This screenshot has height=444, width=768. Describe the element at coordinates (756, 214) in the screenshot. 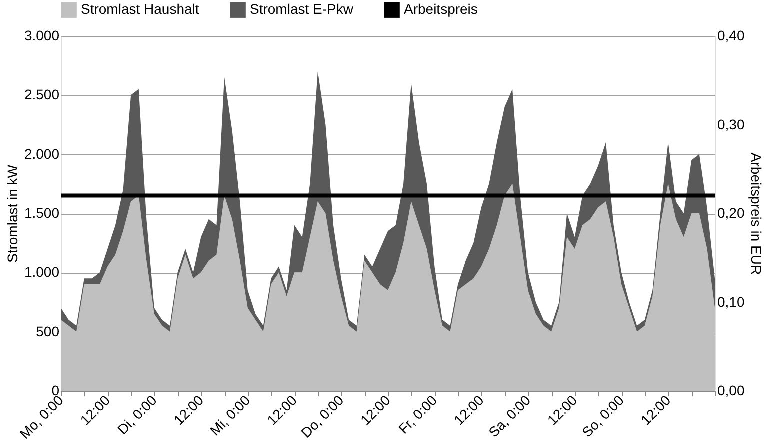

I see `y2-axis-title: Arbeitspreis in EUR` at that location.